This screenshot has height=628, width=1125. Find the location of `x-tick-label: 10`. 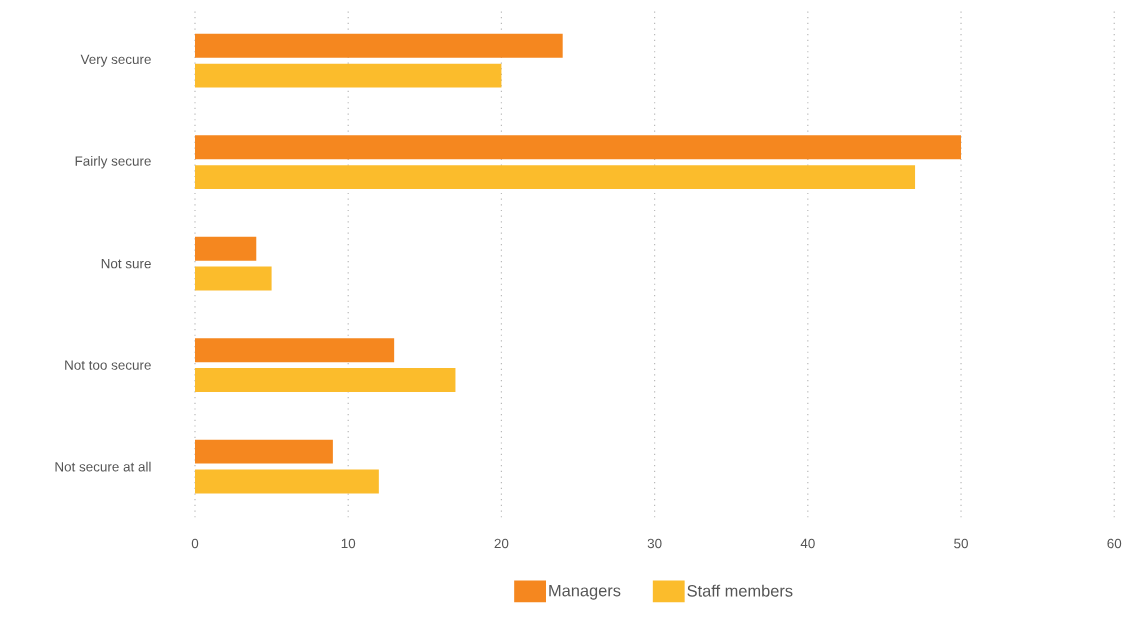

x-tick-label: 10 is located at coordinates (348, 543).